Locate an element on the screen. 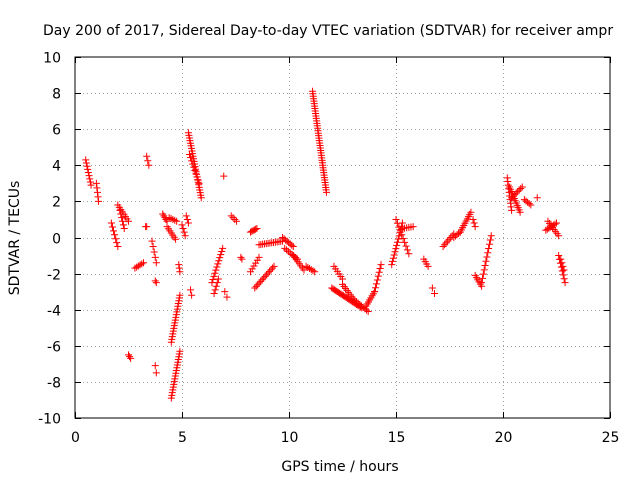 The width and height of the screenshot is (640, 480). x-tick-label: 10 is located at coordinates (290, 438).